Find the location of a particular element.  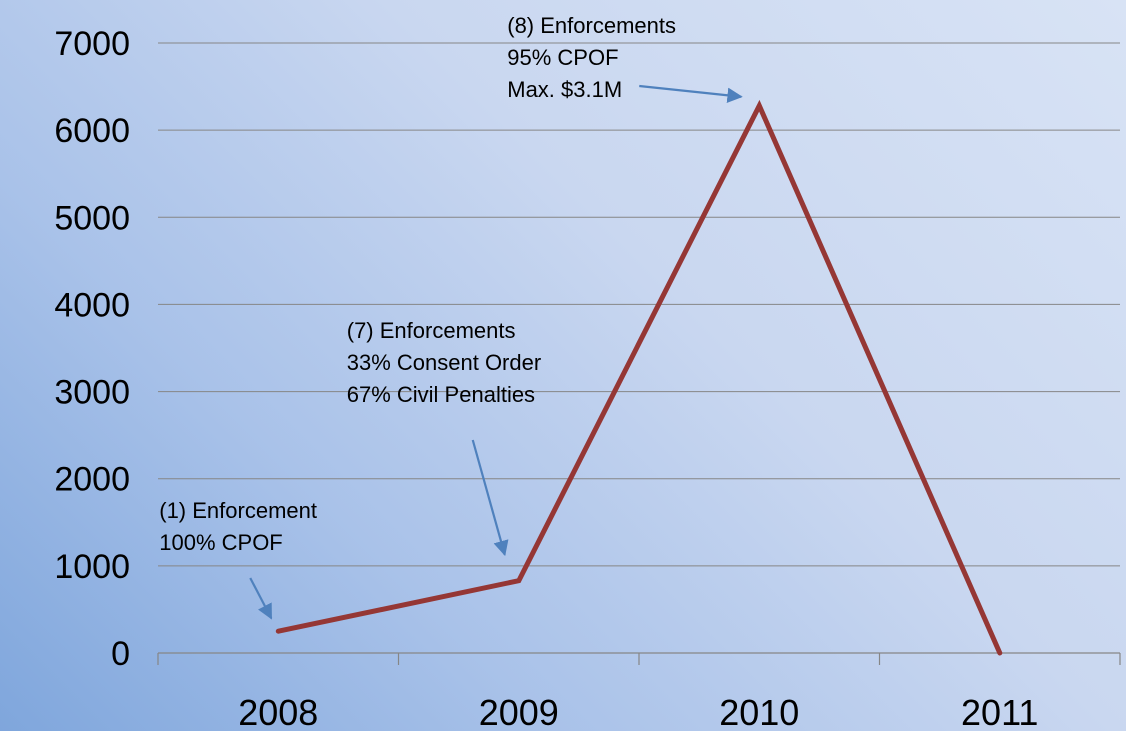

y-tick-label: 3000 is located at coordinates (92, 393).